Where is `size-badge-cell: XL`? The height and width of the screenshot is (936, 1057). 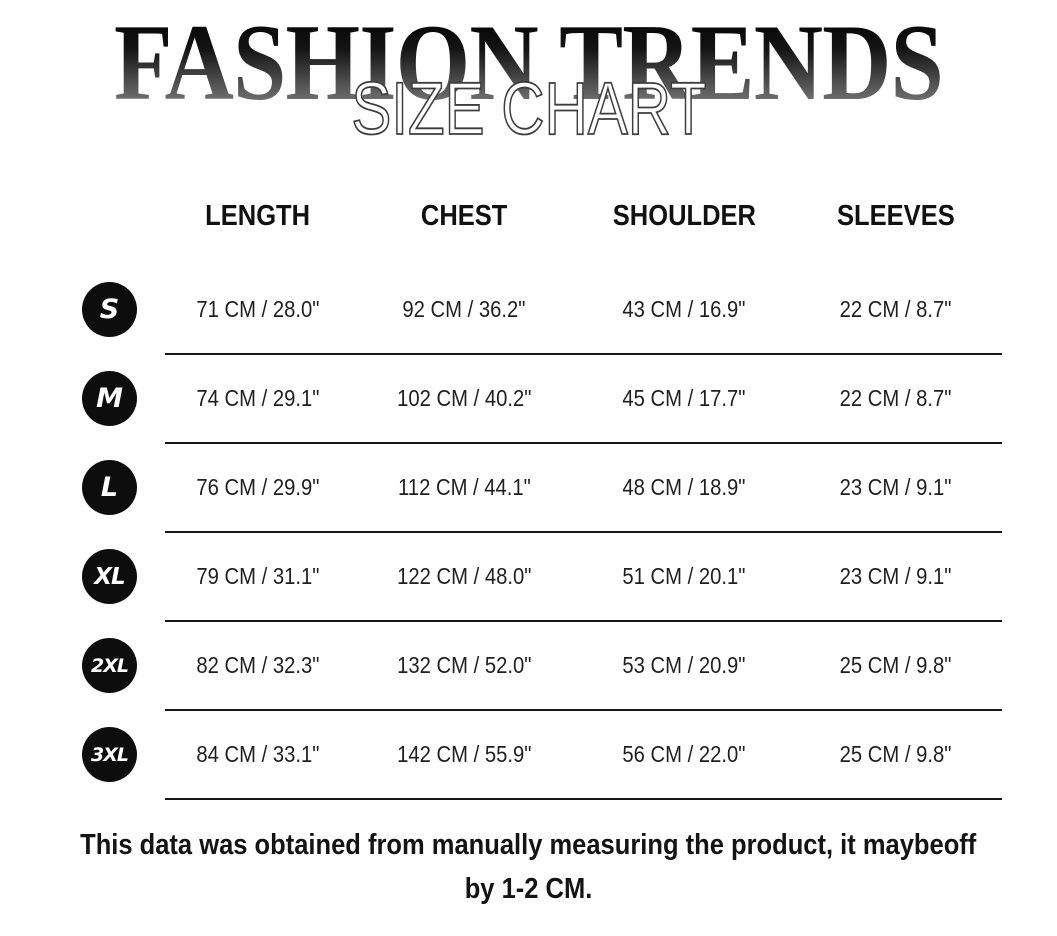
size-badge-cell: XL is located at coordinates (82, 576).